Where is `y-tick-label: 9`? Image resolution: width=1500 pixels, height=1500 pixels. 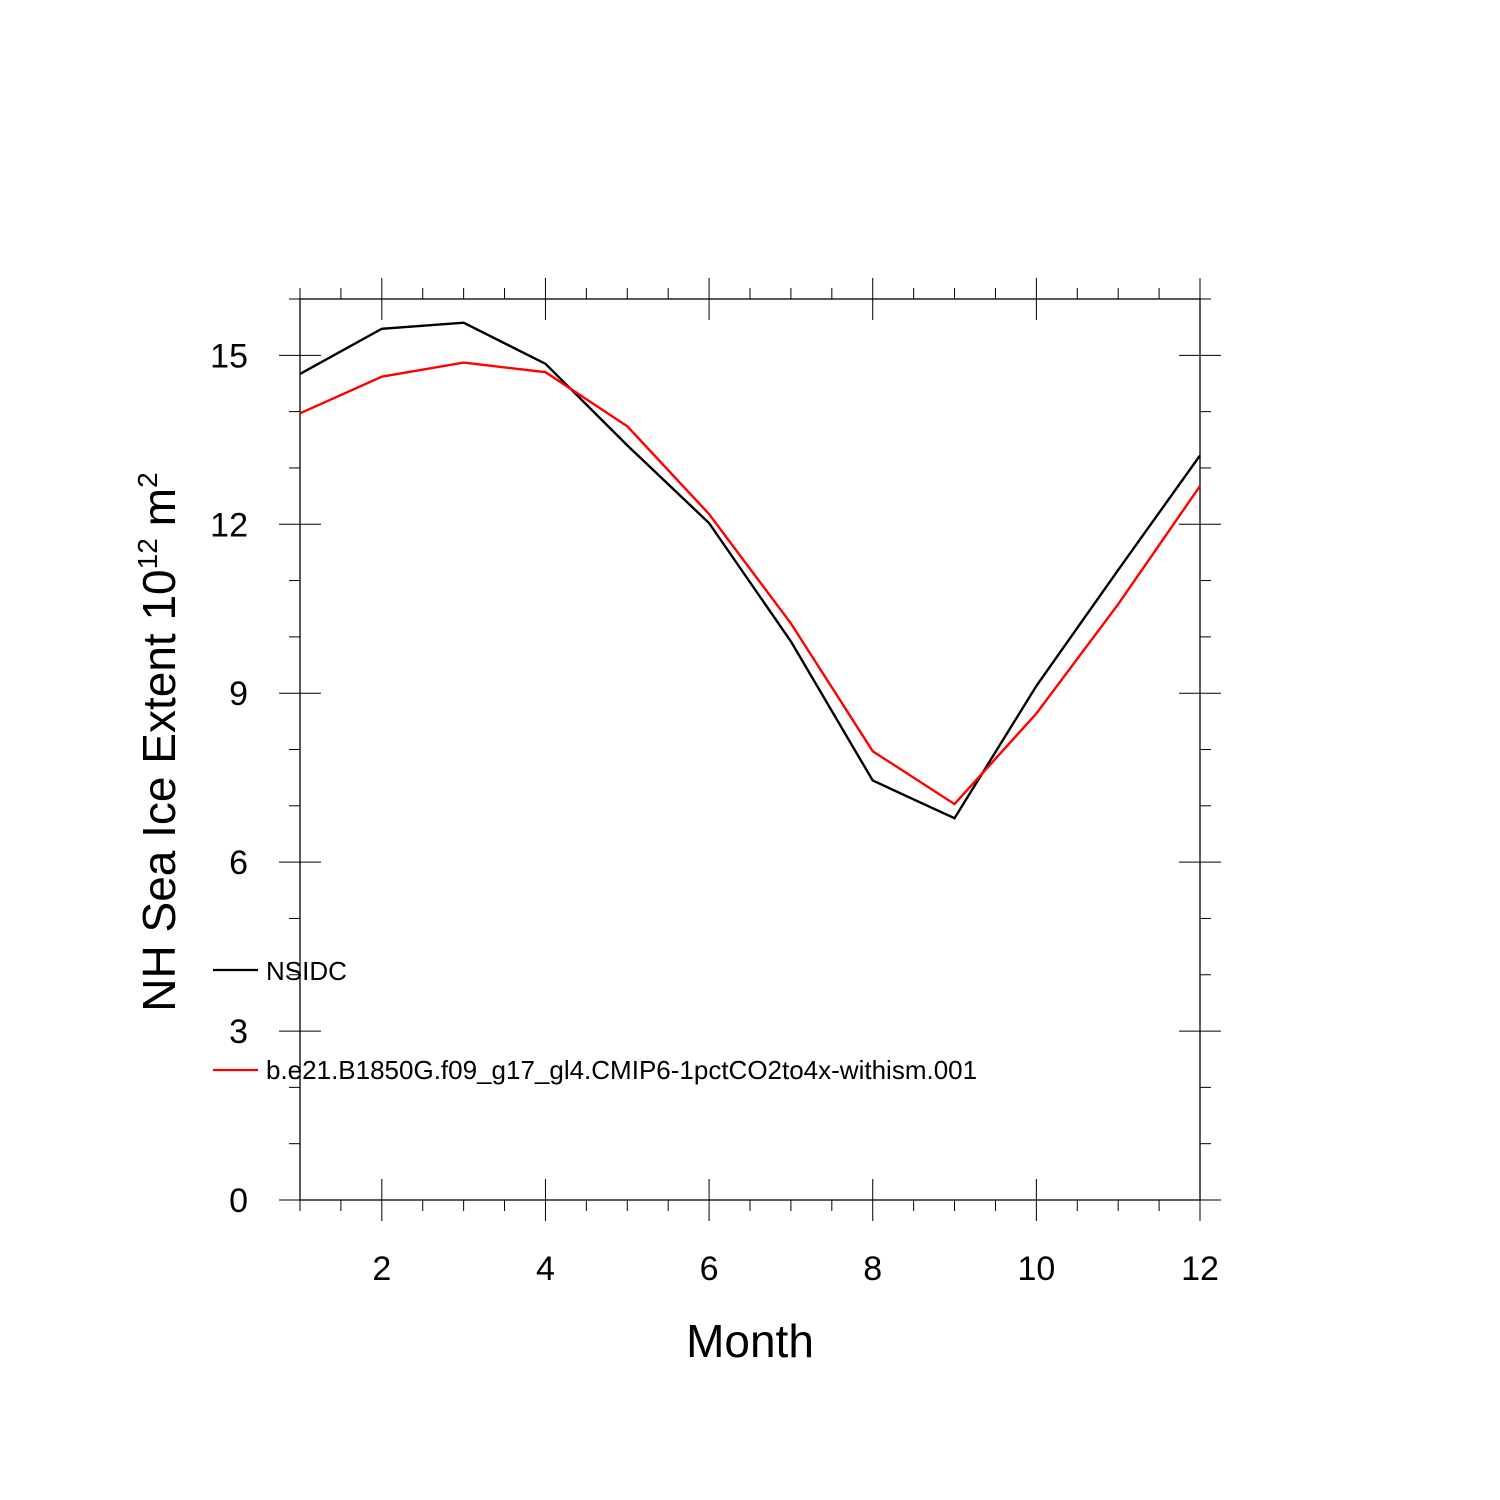 y-tick-label: 9 is located at coordinates (238, 694).